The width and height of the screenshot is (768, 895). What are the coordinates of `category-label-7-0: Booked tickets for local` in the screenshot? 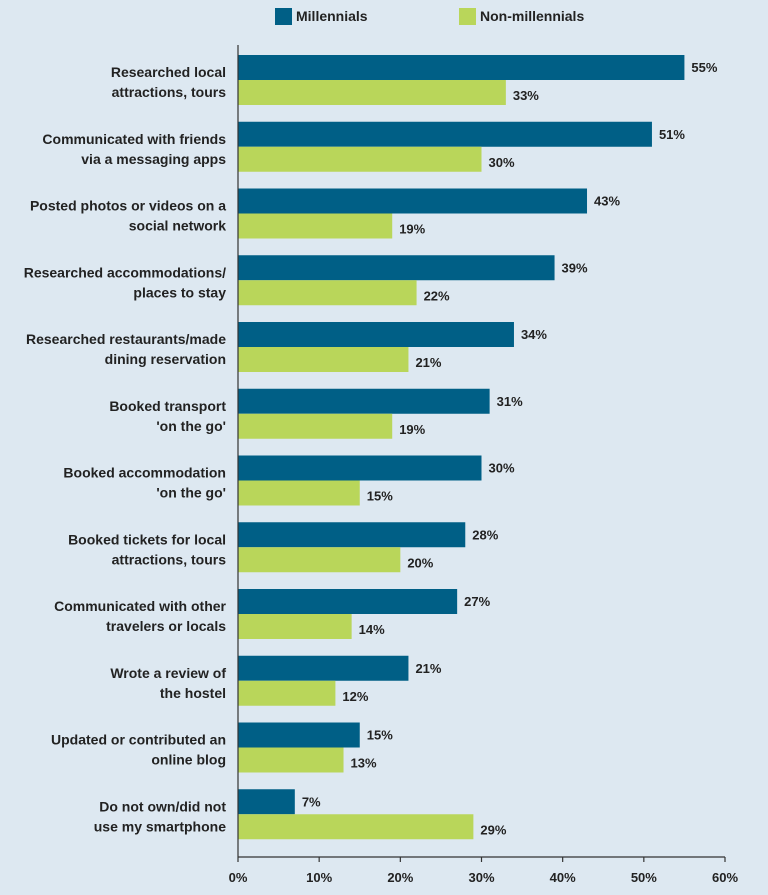 It's located at (147, 539).